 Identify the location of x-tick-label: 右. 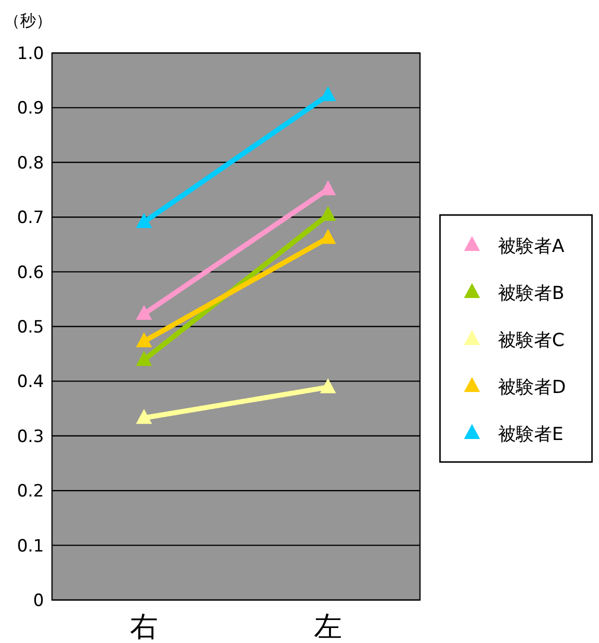
(144, 626).